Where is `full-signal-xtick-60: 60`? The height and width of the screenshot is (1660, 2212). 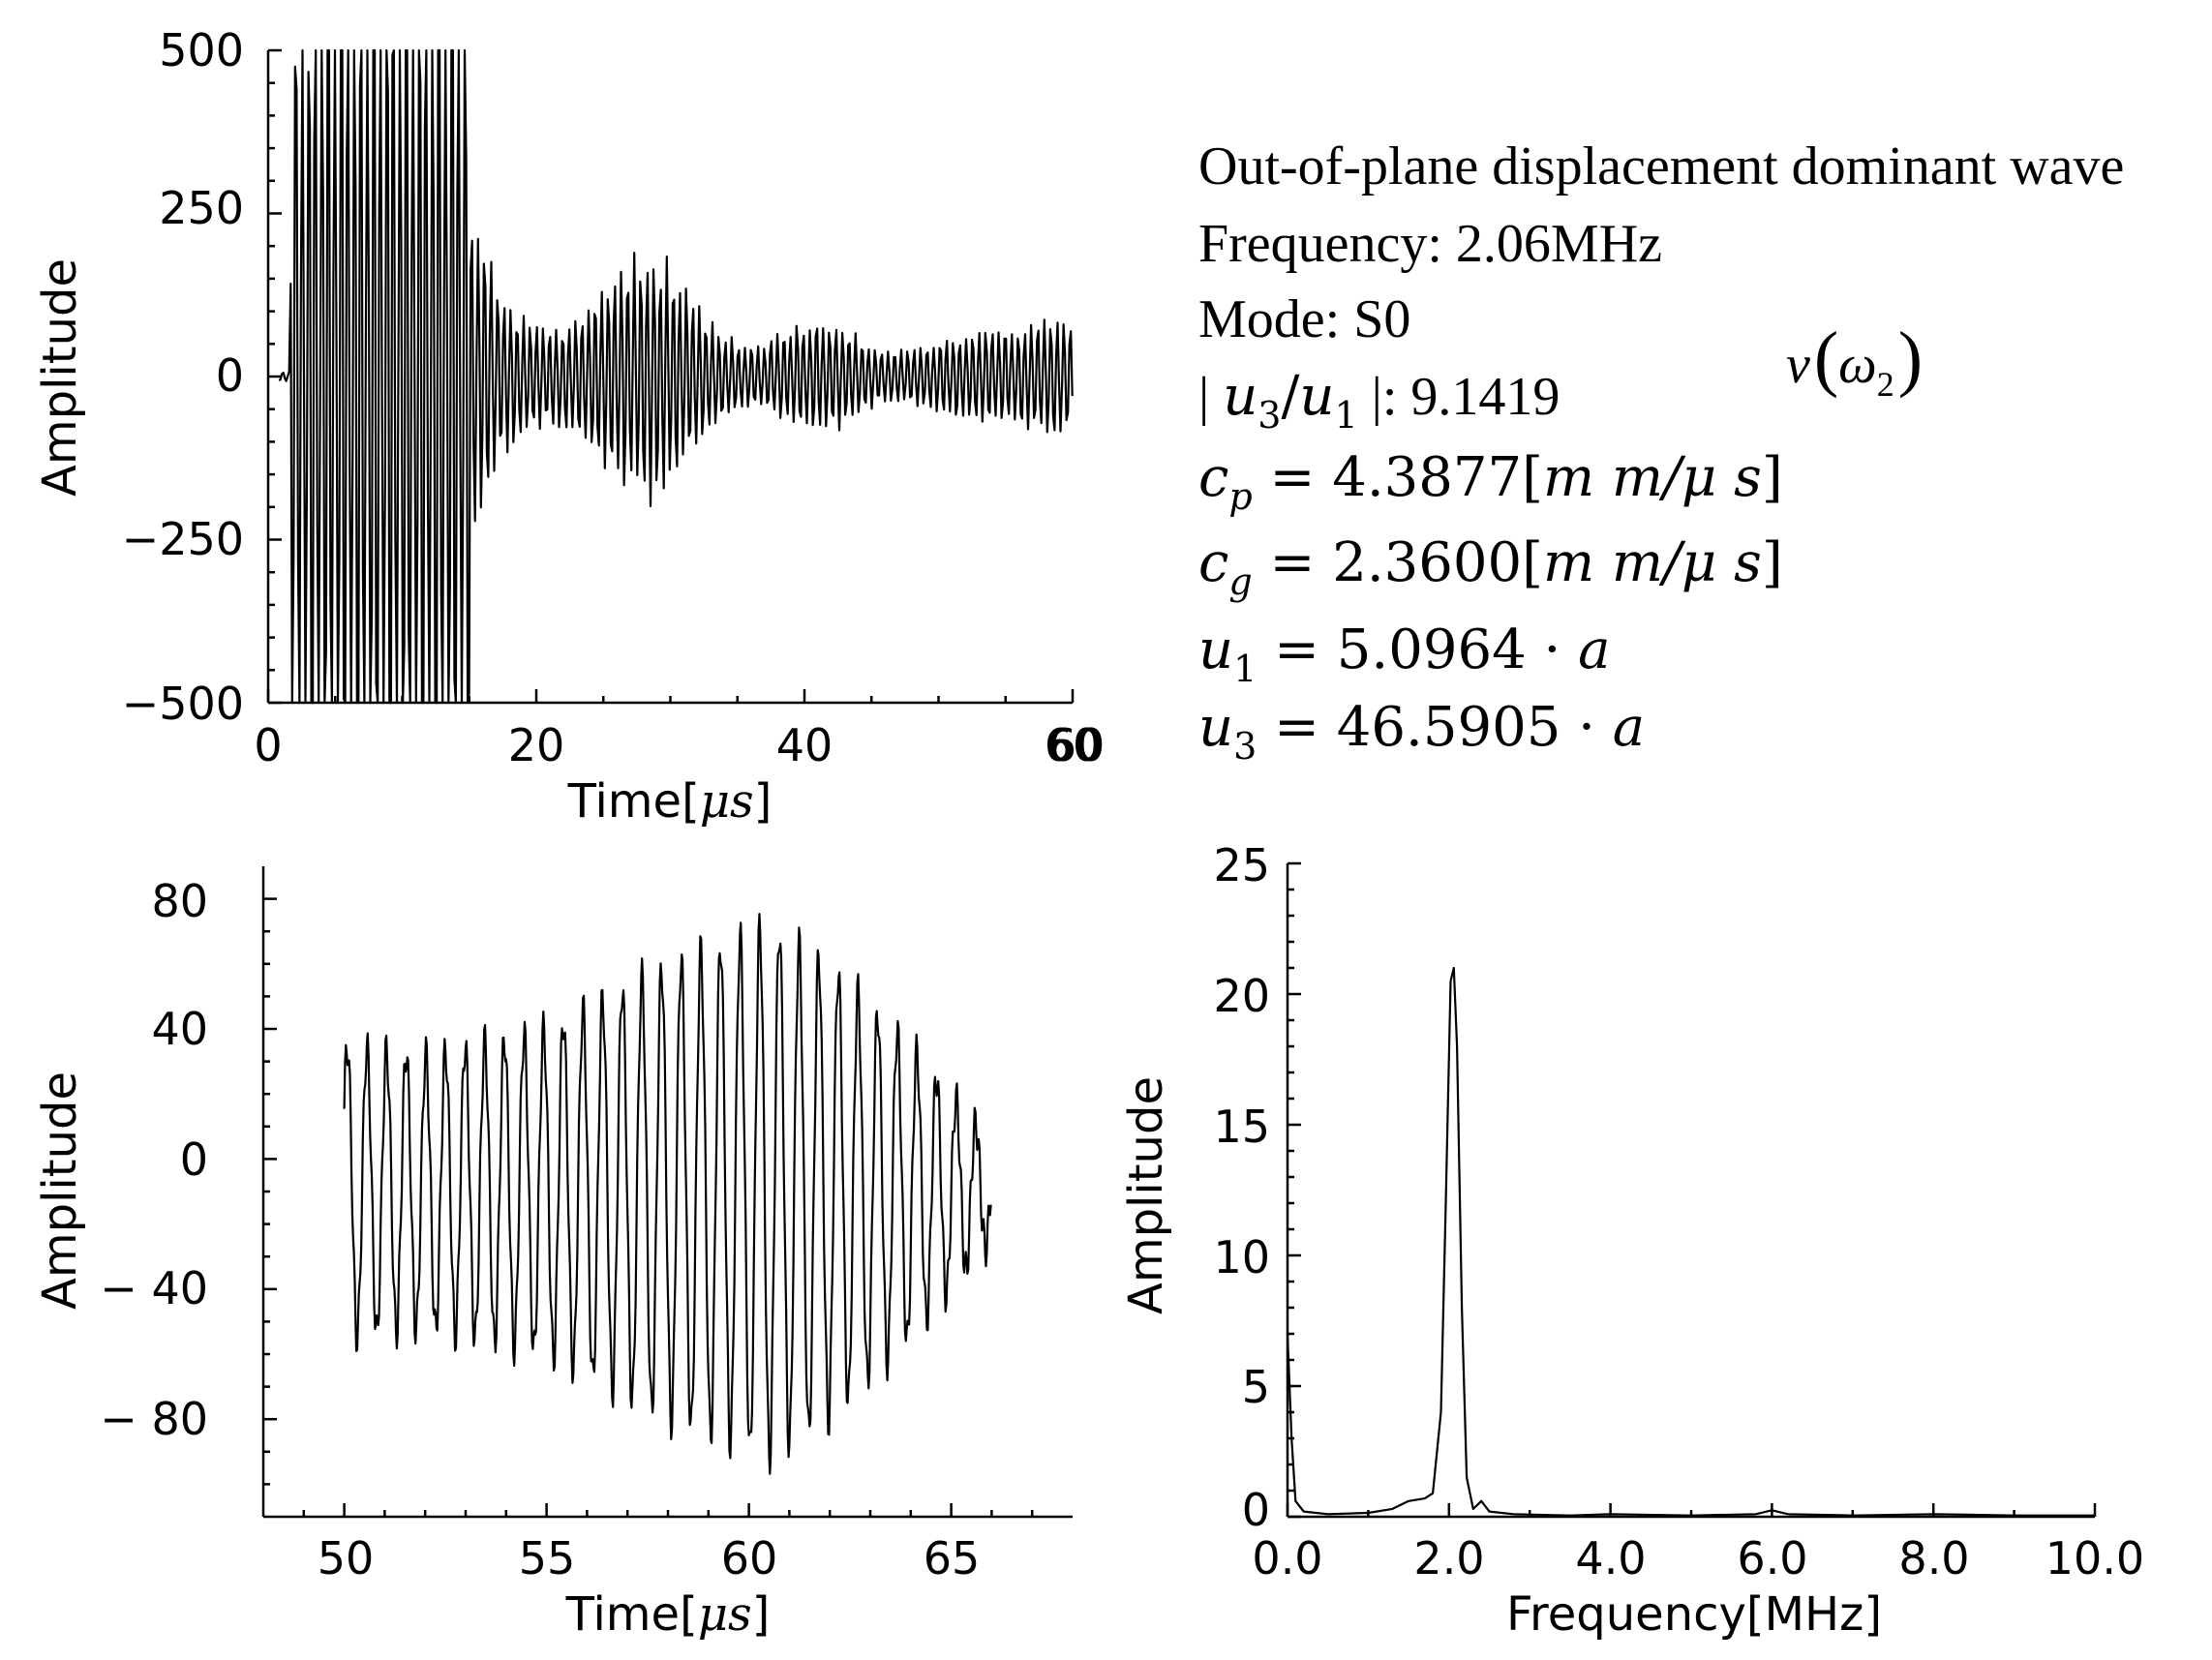
full-signal-xtick-60: 60 is located at coordinates (1077, 745).